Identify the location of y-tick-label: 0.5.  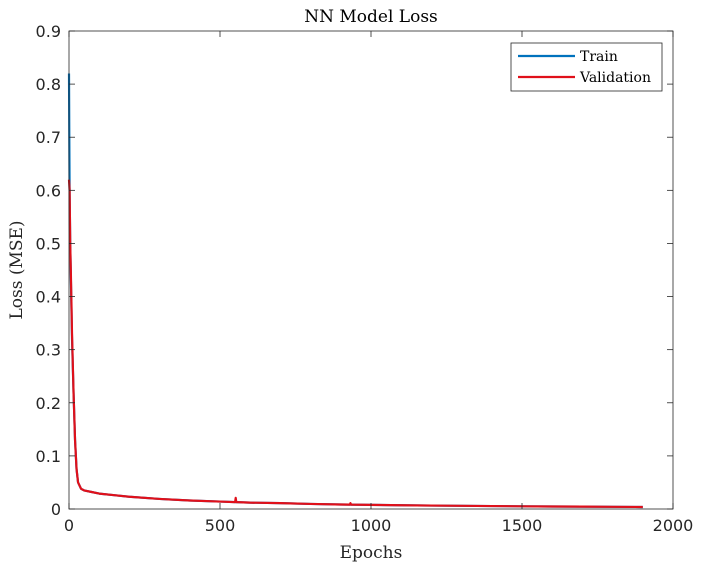
(48, 243).